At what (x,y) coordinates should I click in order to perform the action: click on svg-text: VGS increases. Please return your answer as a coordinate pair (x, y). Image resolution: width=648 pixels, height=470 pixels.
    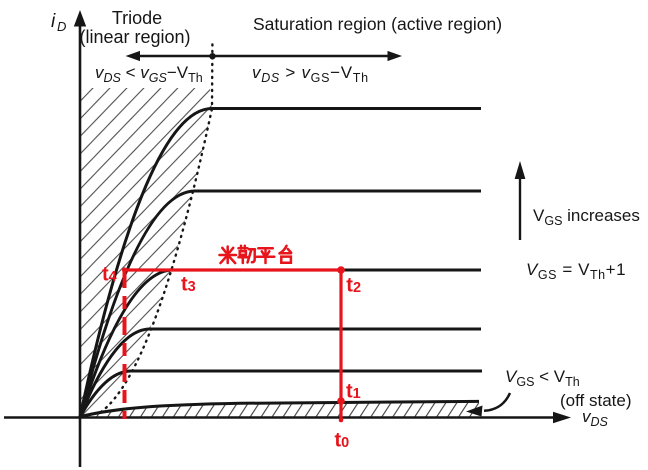
    Looking at the image, I should click on (586, 217).